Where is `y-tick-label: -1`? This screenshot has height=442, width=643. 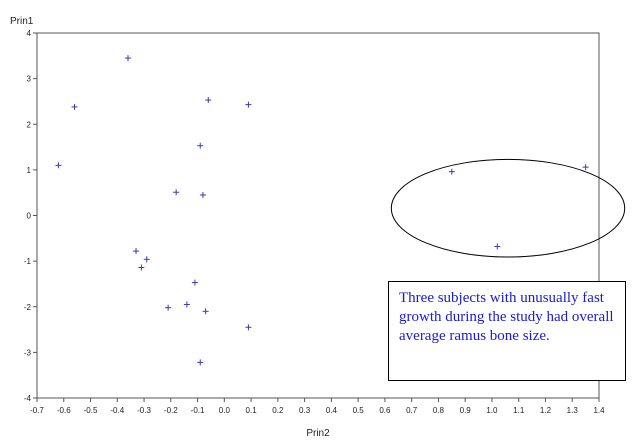
y-tick-label: -1 is located at coordinates (28, 261).